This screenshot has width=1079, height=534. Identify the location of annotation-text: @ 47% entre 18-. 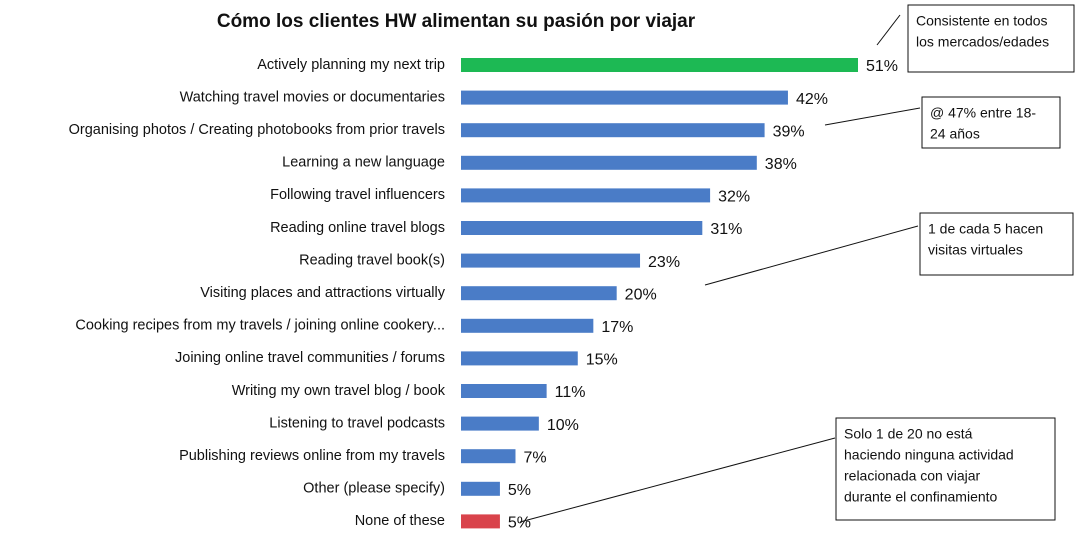
(983, 113).